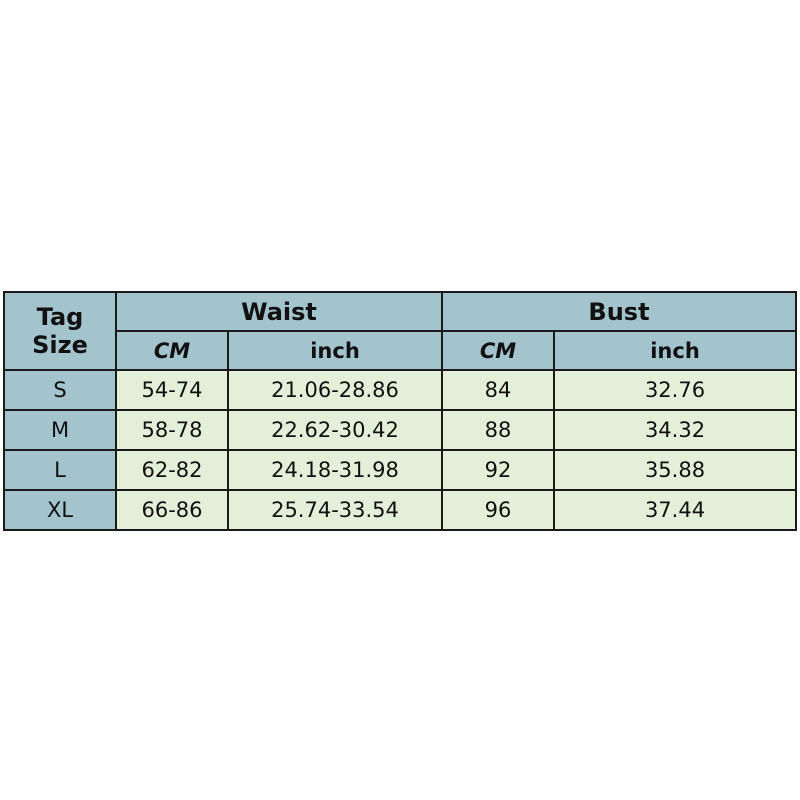  I want to click on waist-cm-cell: 66-86, so click(172, 510).